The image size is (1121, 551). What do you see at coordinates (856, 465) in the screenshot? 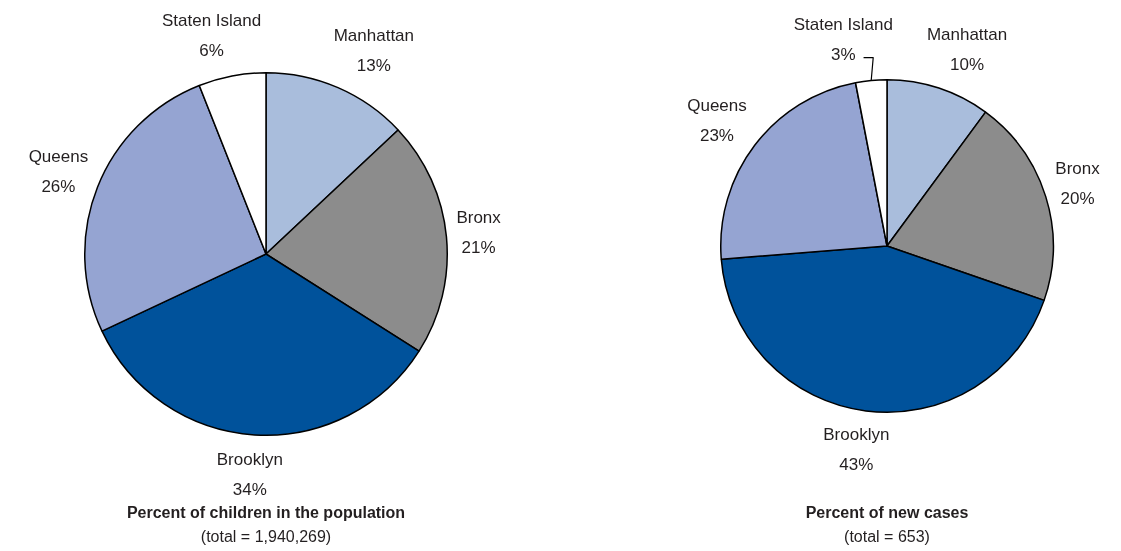
I see `data-label: 43%` at bounding box center [856, 465].